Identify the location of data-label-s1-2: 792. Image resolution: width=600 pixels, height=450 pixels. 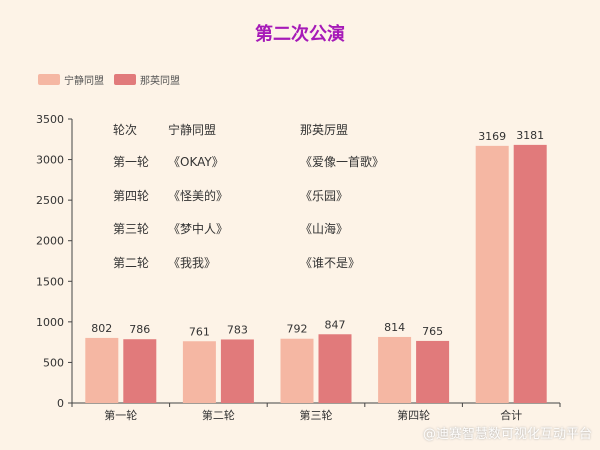
(297, 329).